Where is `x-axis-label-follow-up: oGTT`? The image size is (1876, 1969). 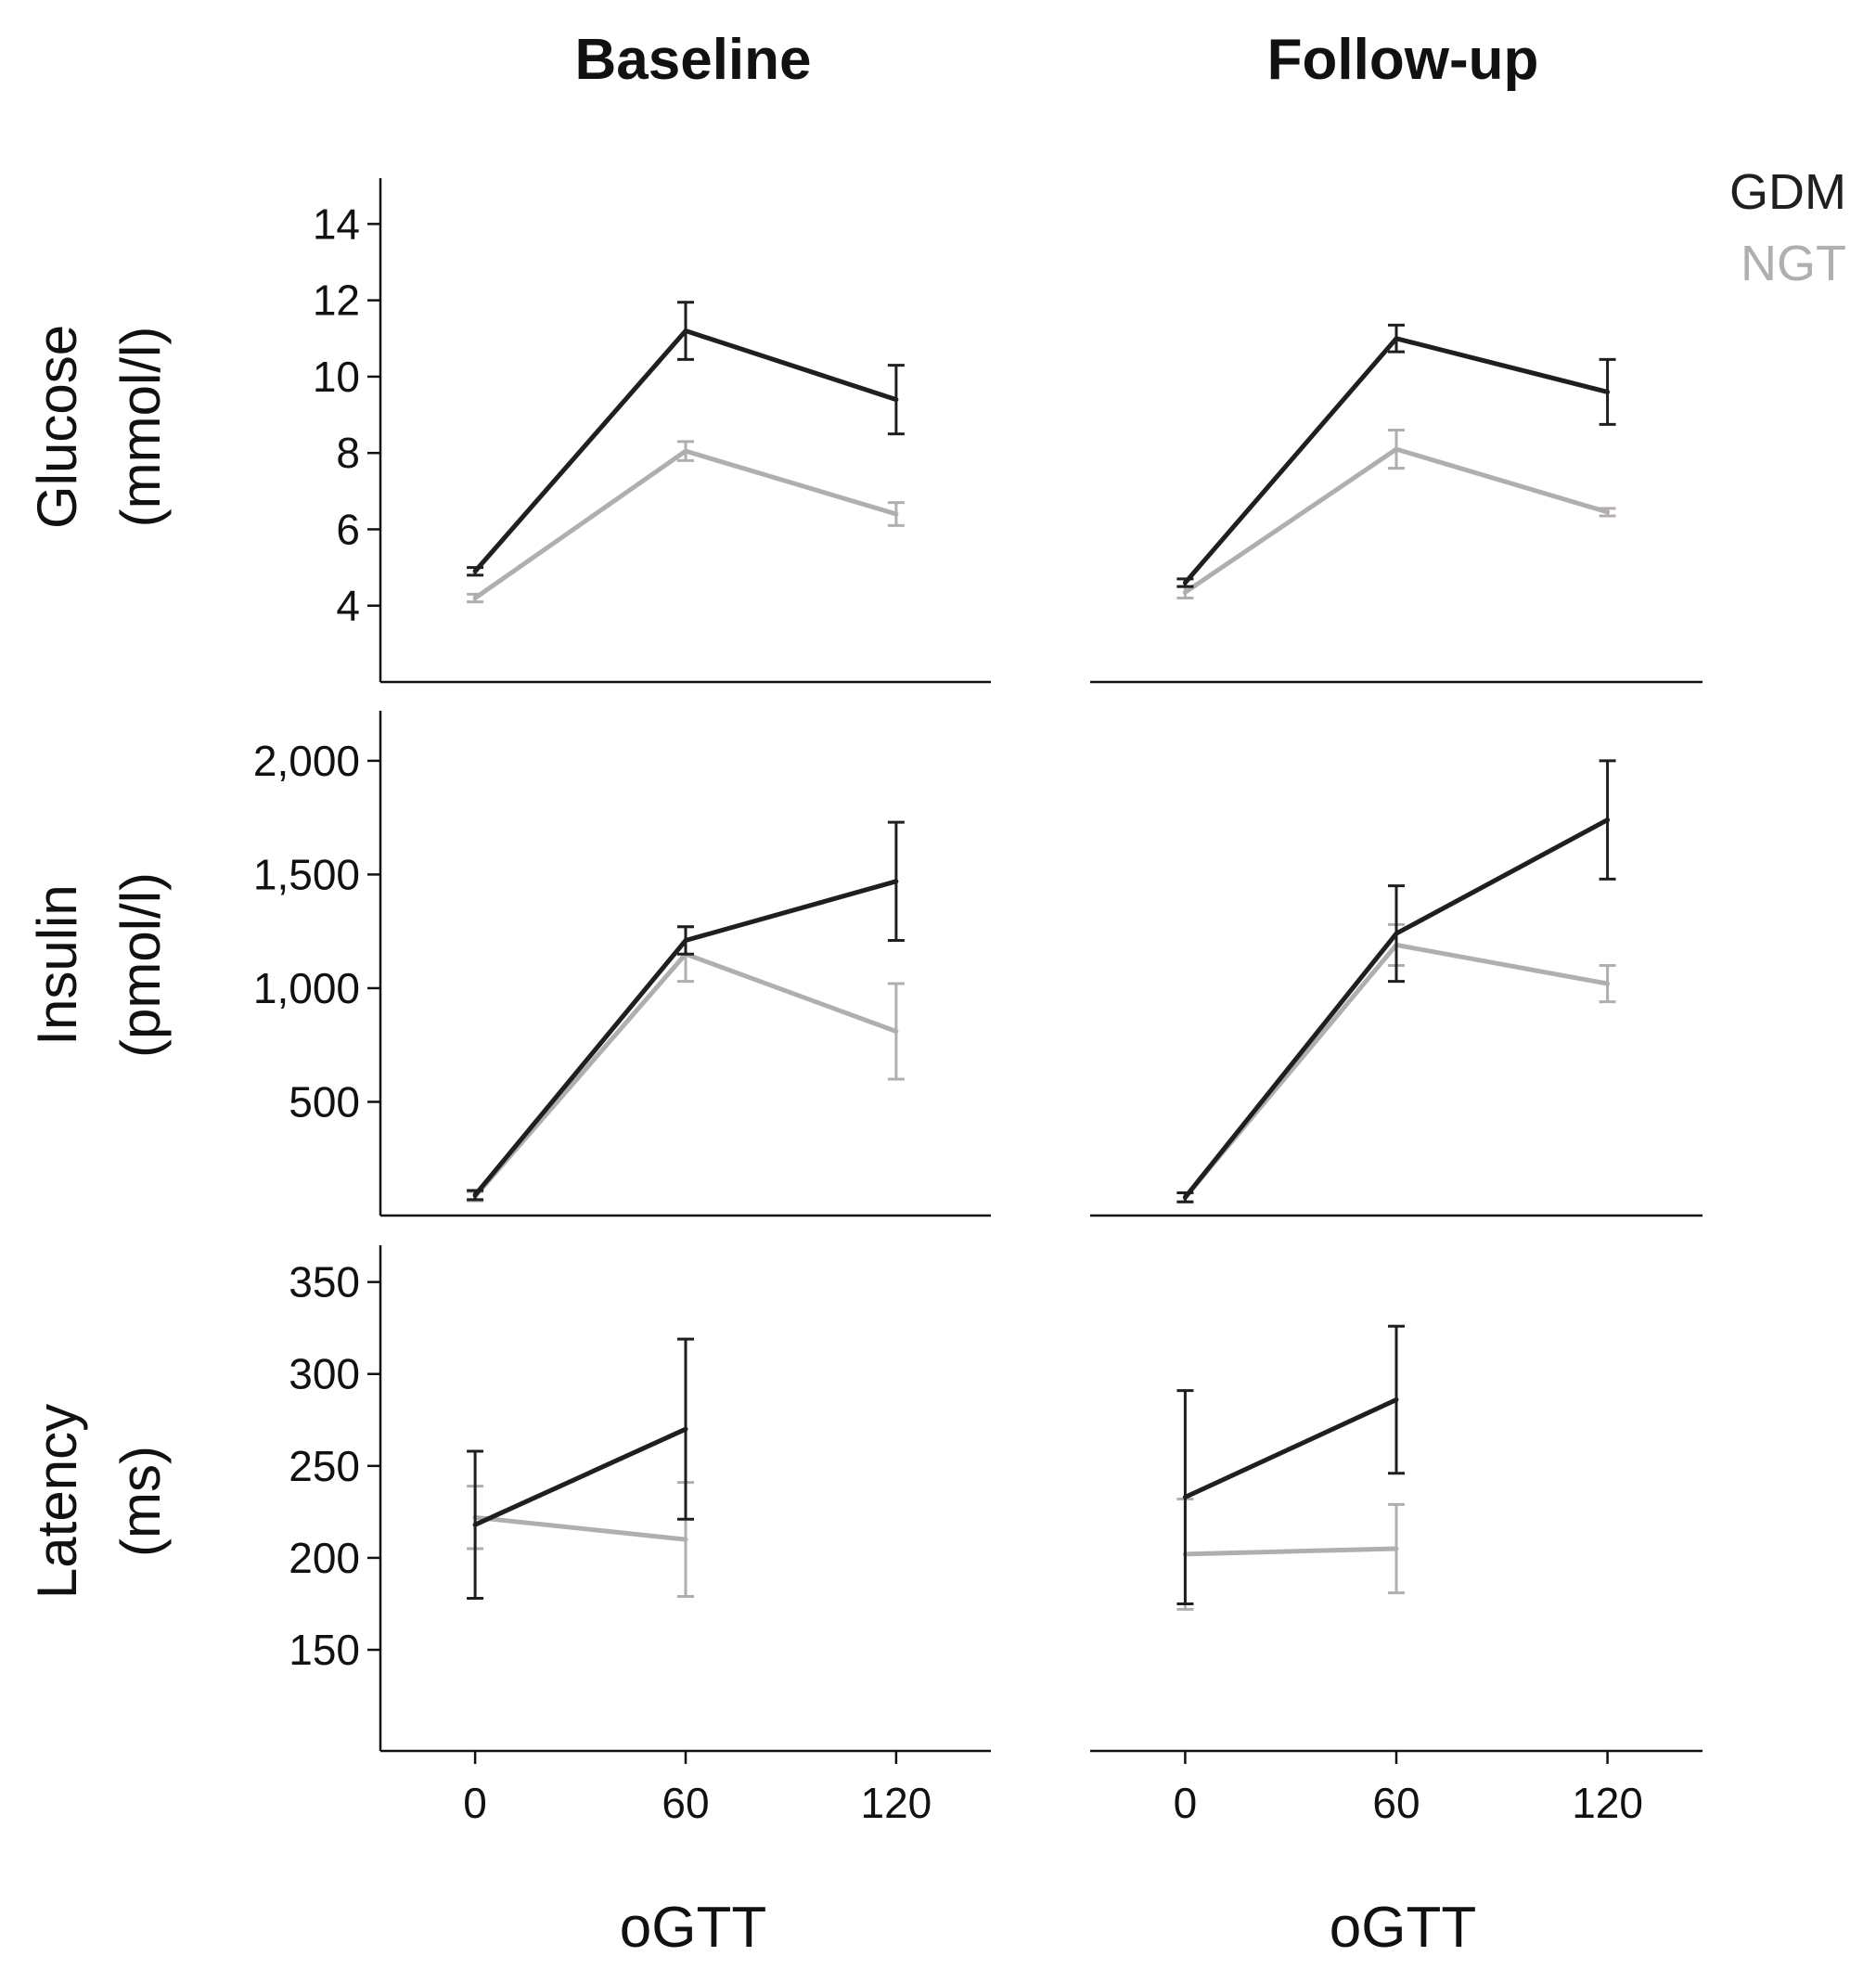 x-axis-label-follow-up: oGTT is located at coordinates (1403, 1928).